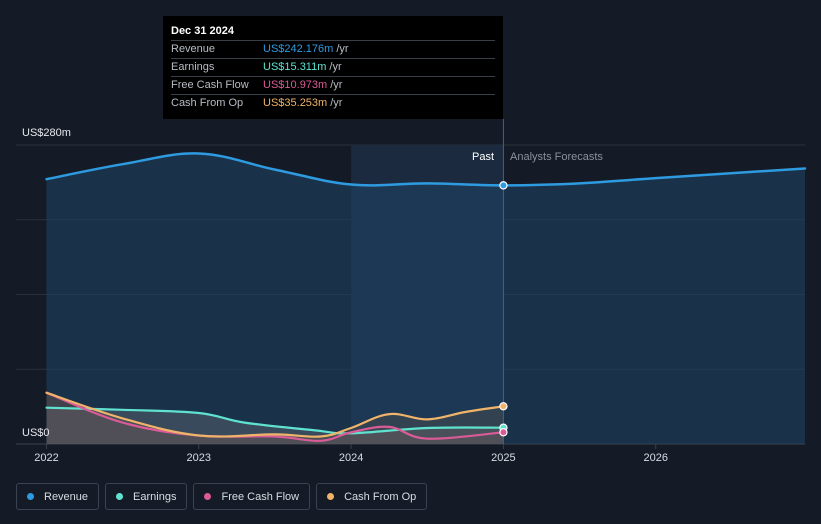  Describe the element at coordinates (298, 49) in the screenshot. I see `tooltip-value: US$242.176m` at that location.